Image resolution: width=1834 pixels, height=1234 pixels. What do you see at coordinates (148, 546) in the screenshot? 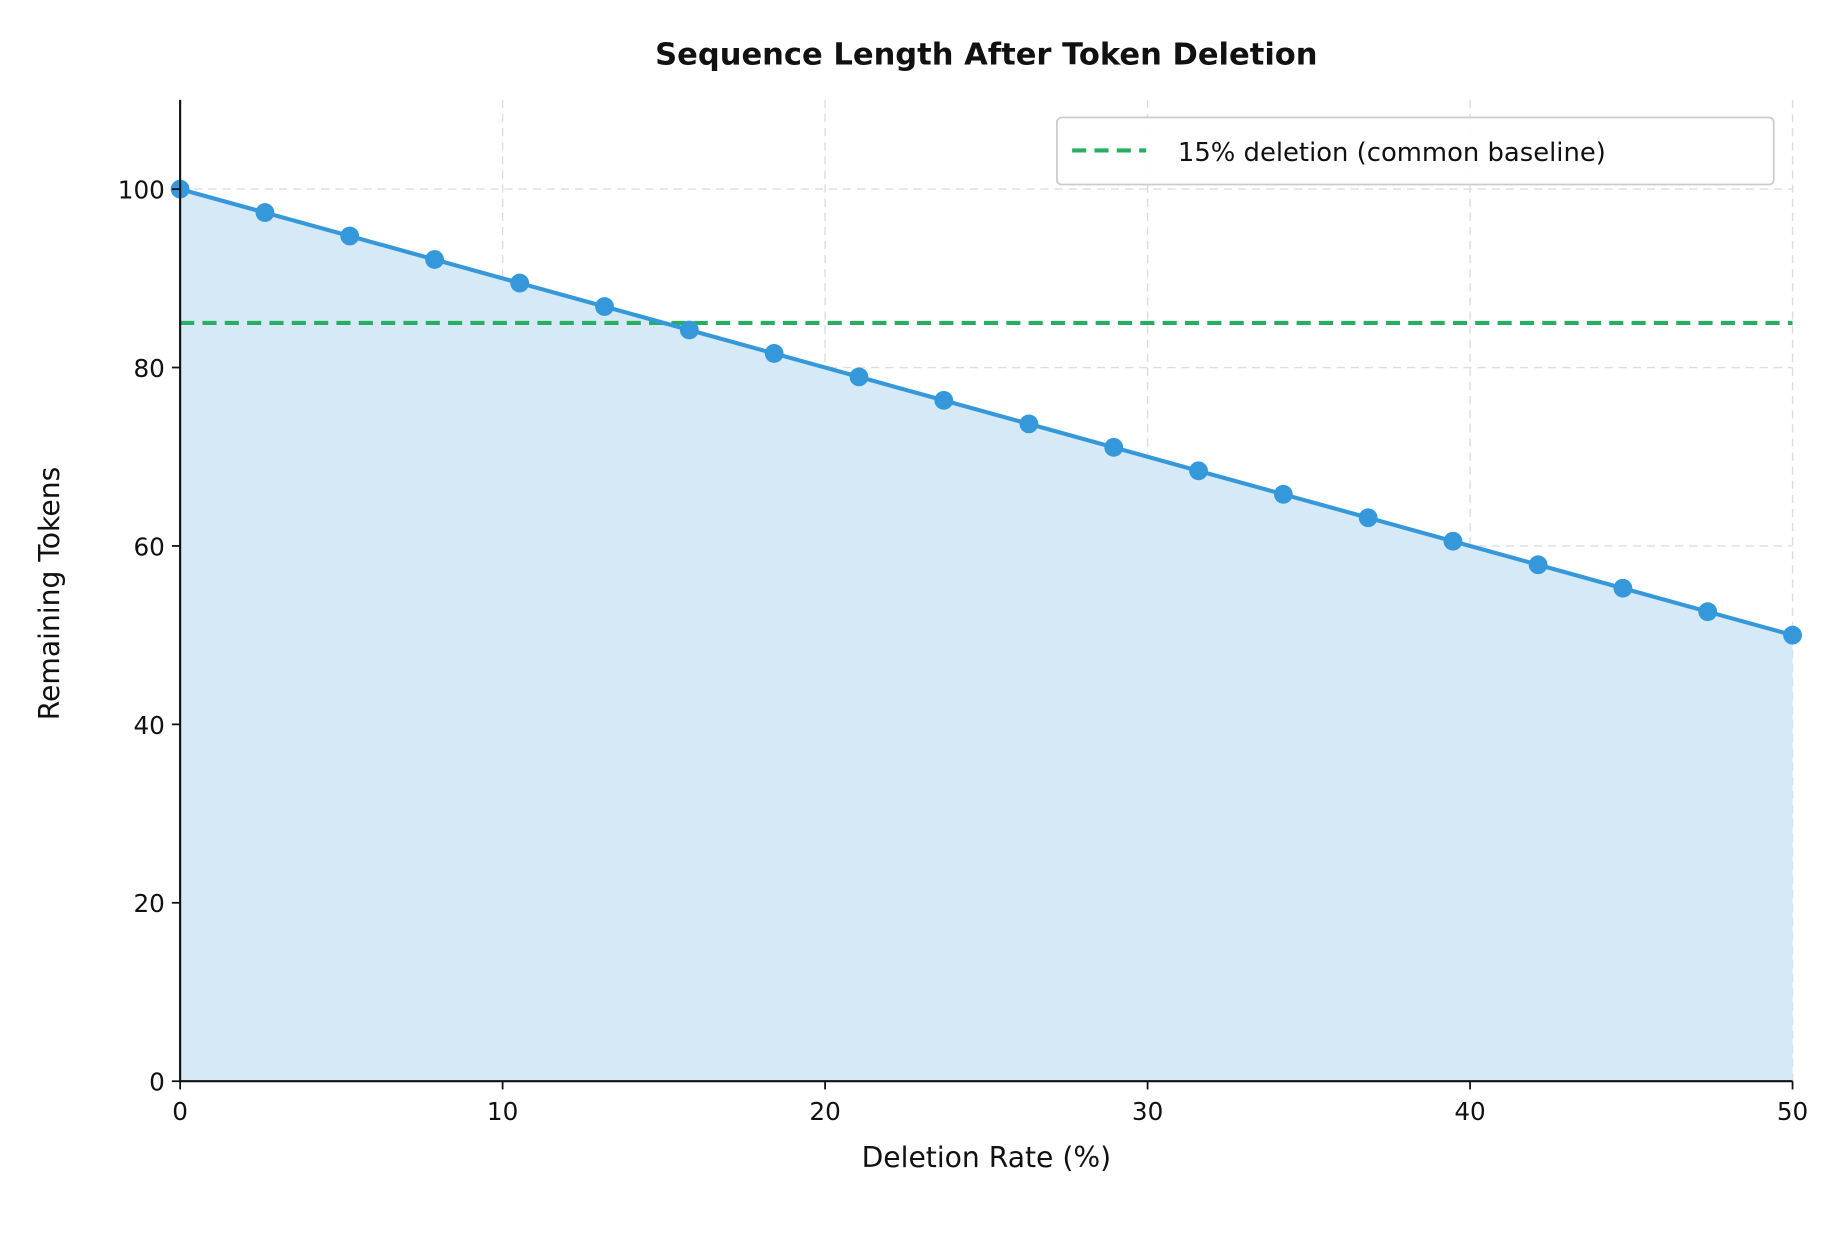
I see `y-tick-label: 60` at bounding box center [148, 546].